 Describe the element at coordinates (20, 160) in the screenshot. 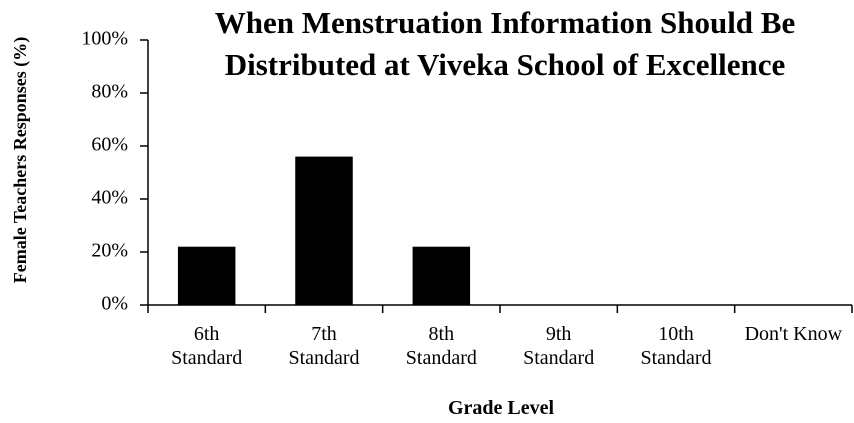

I see `y-axis-label: Female Teachers Responses (%)` at that location.